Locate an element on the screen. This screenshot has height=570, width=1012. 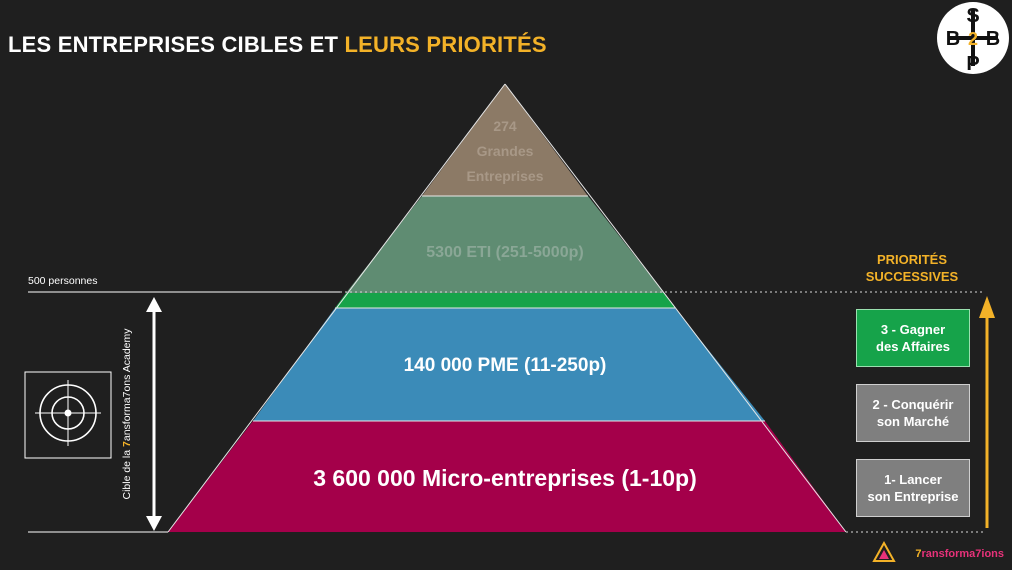
vertical-label-before: Cible de la is located at coordinates (127, 473).